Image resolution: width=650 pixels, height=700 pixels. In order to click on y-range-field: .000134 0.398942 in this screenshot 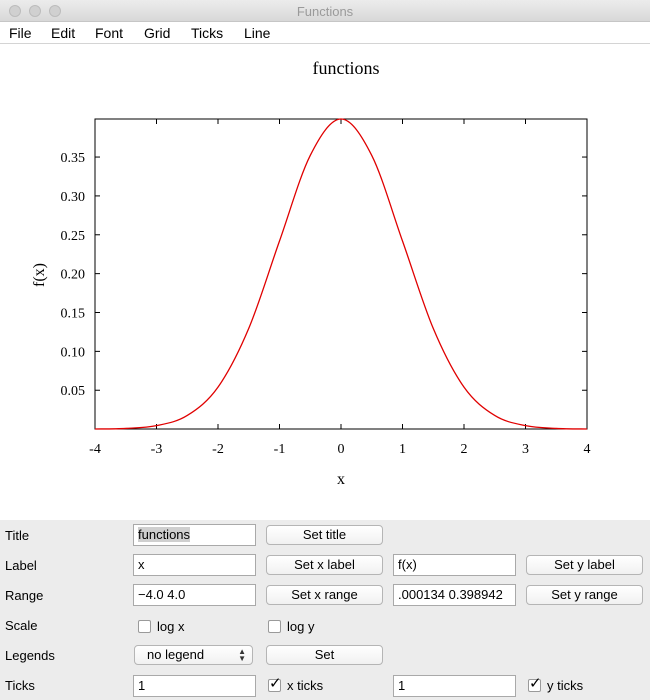, I will do `click(454, 595)`.